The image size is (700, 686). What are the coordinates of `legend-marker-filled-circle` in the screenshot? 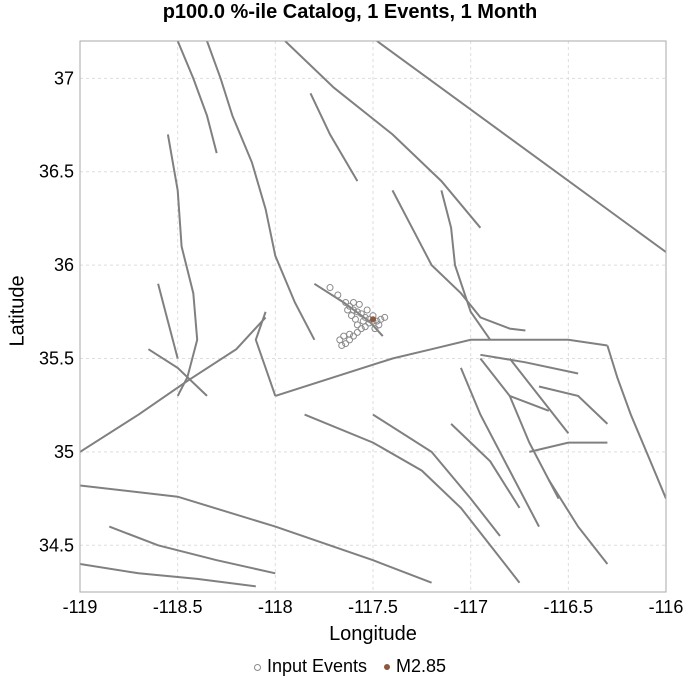 It's located at (387, 667).